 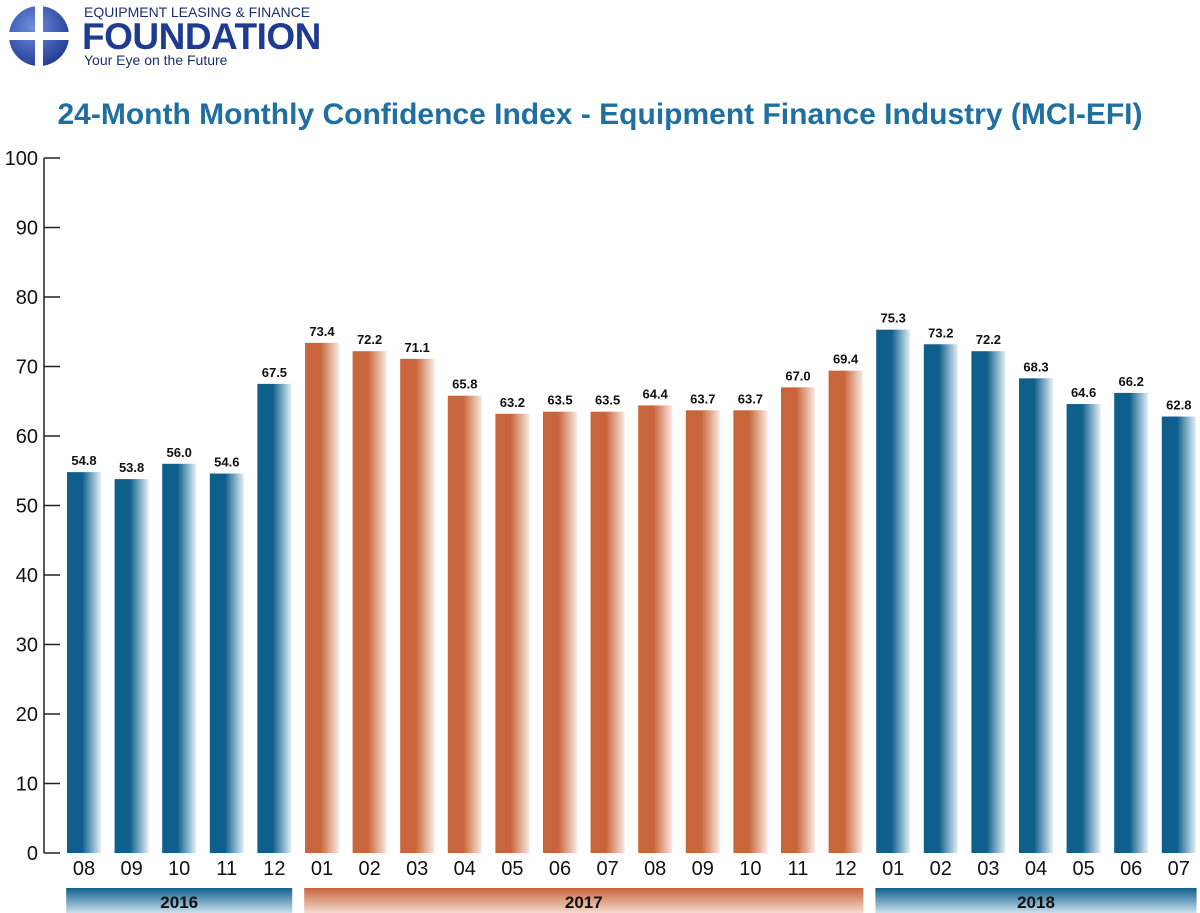 I want to click on logo-tagline: Your Eye on the Future, so click(x=156, y=60).